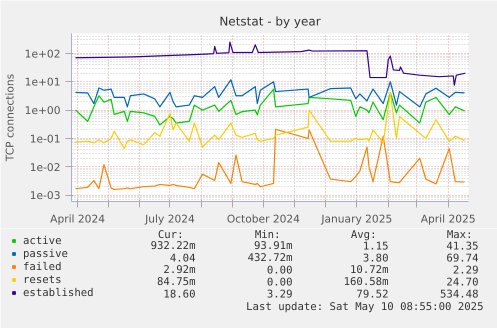 This screenshot has width=497, height=328. I want to click on text: 160.58m, so click(366, 281).